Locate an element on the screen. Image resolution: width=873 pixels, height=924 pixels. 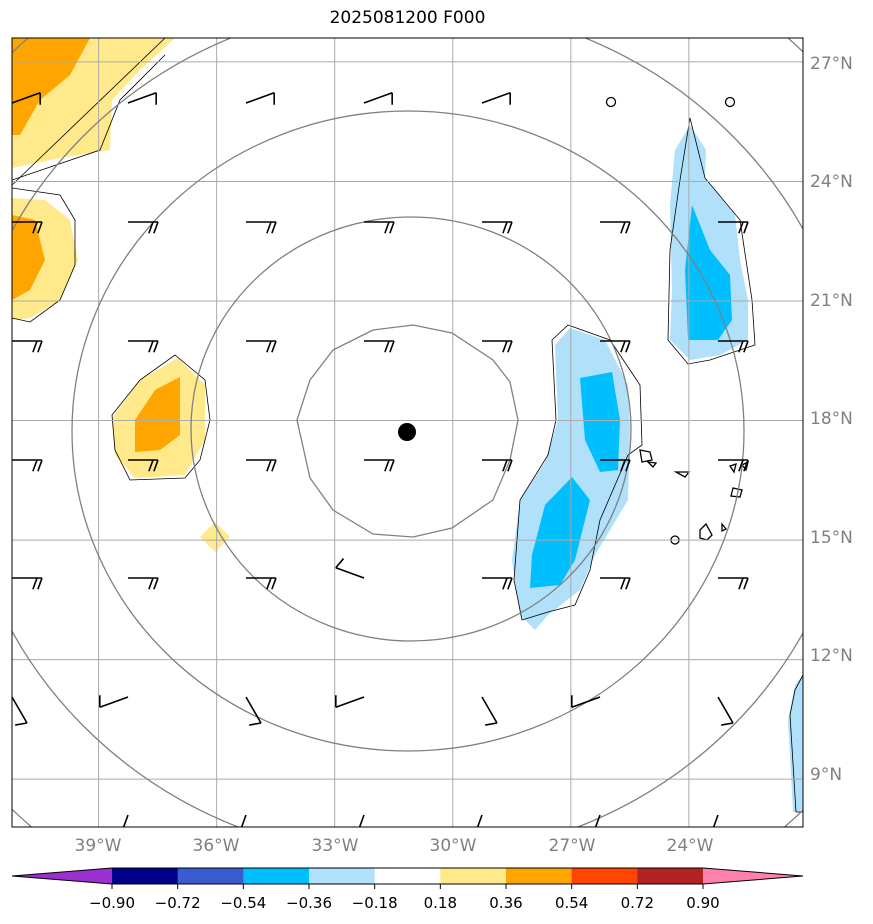
map-title: 2025081200 F000 is located at coordinates (407, 18).